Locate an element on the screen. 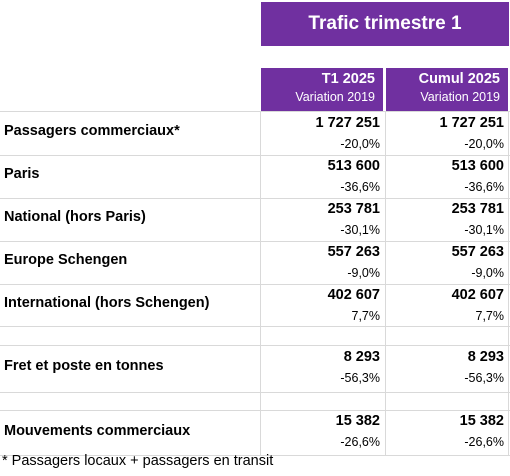 This screenshot has width=510, height=476. row-variation-cumul: 7,7% is located at coordinates (490, 316).